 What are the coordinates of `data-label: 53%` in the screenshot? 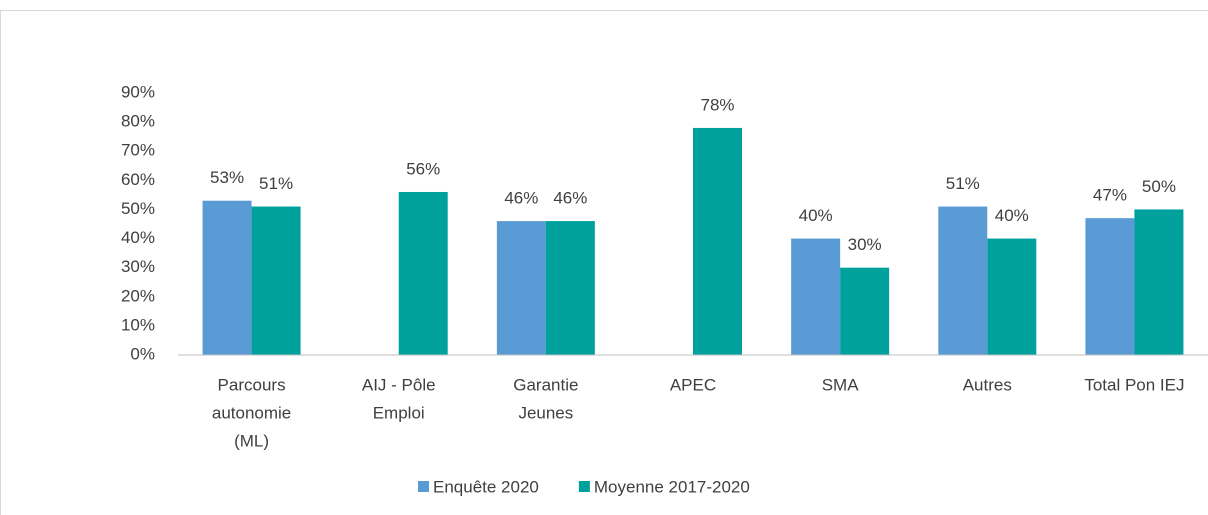 It's located at (227, 177).